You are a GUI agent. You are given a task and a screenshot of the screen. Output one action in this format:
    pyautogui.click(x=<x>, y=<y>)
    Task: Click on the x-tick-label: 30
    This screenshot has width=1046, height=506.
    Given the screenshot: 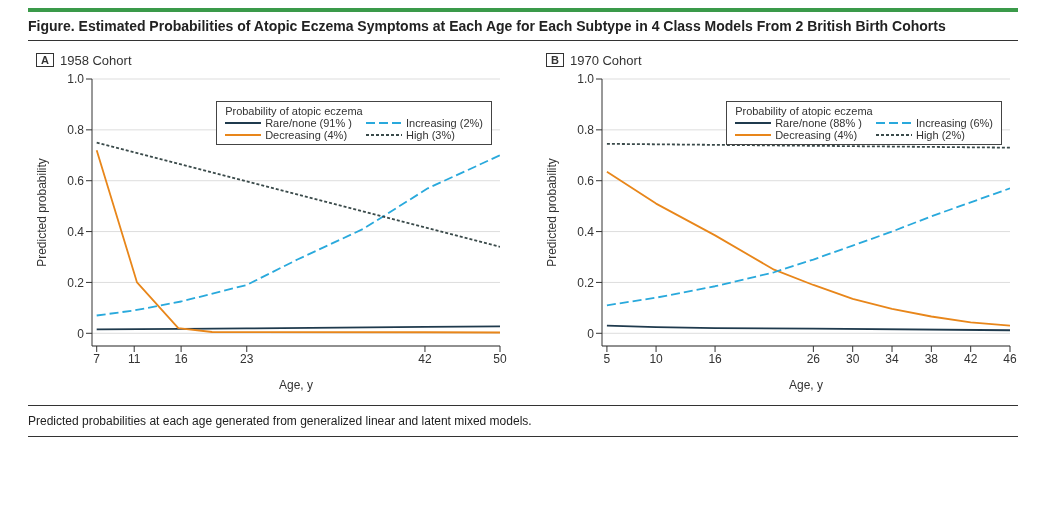 What is the action you would take?
    pyautogui.click(x=853, y=358)
    